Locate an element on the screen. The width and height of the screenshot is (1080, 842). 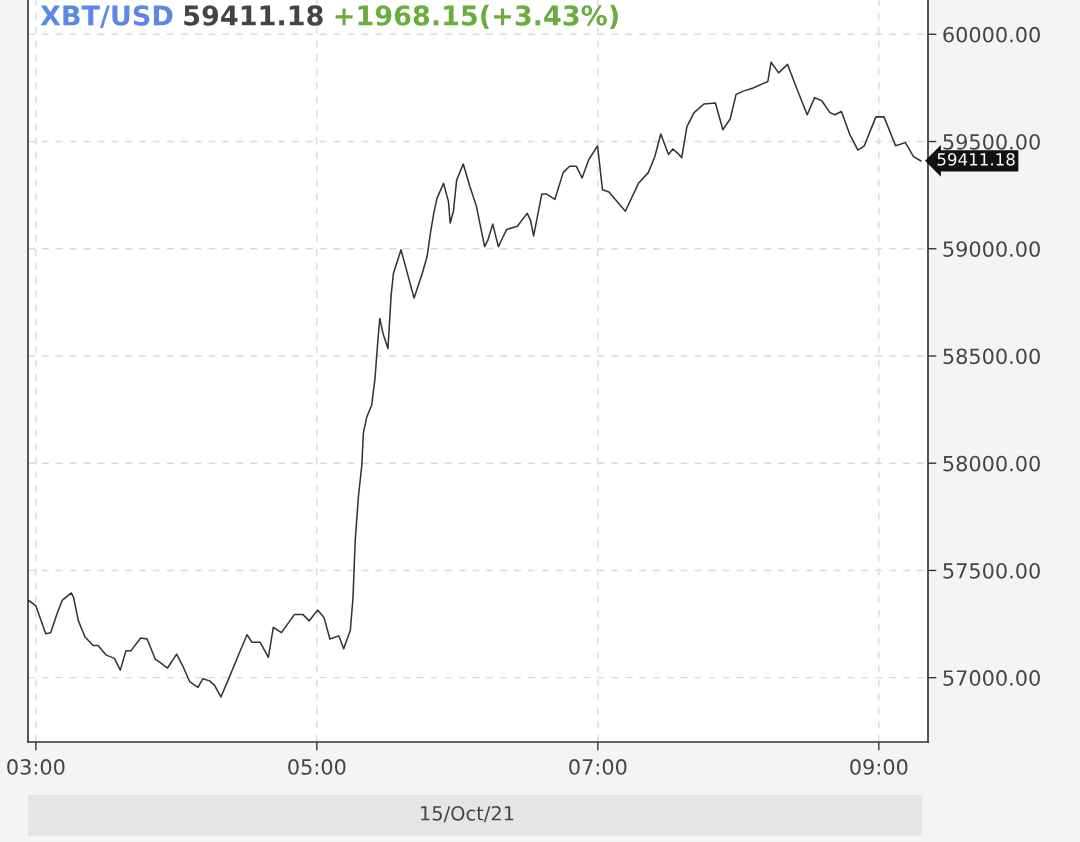
y-tick-label: 58000.00 is located at coordinates (991, 463).